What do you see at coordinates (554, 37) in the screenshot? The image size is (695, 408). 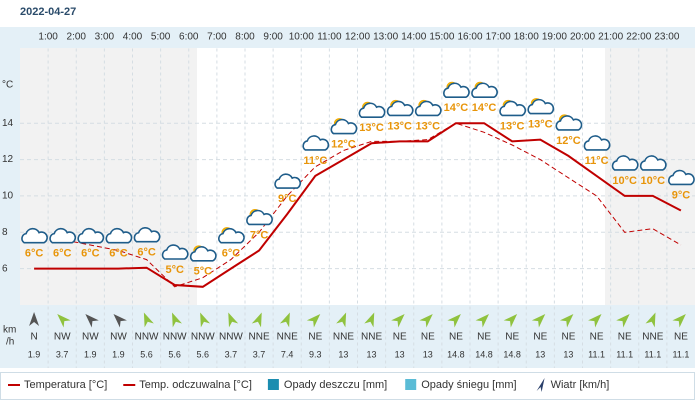 I see `x-tick-label: 19:00` at bounding box center [554, 37].